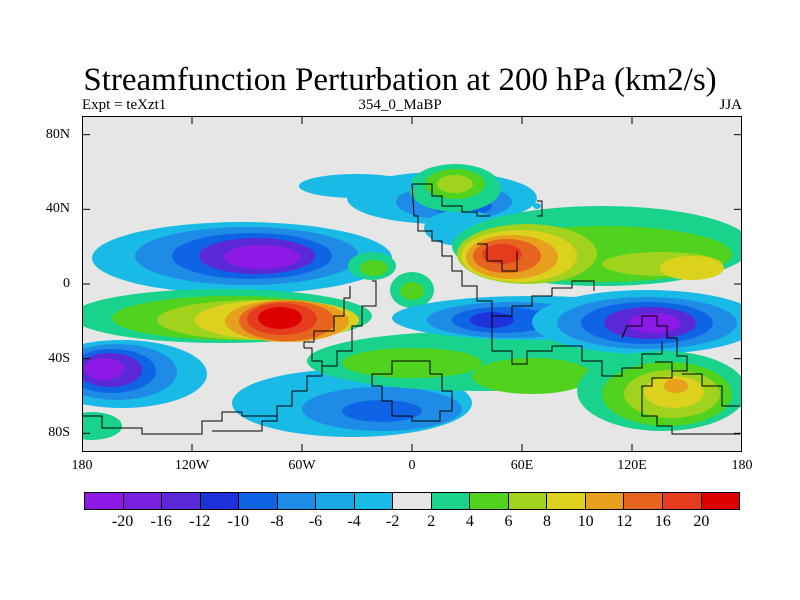  Describe the element at coordinates (624, 521) in the screenshot. I see `colorbar-label: 12` at that location.